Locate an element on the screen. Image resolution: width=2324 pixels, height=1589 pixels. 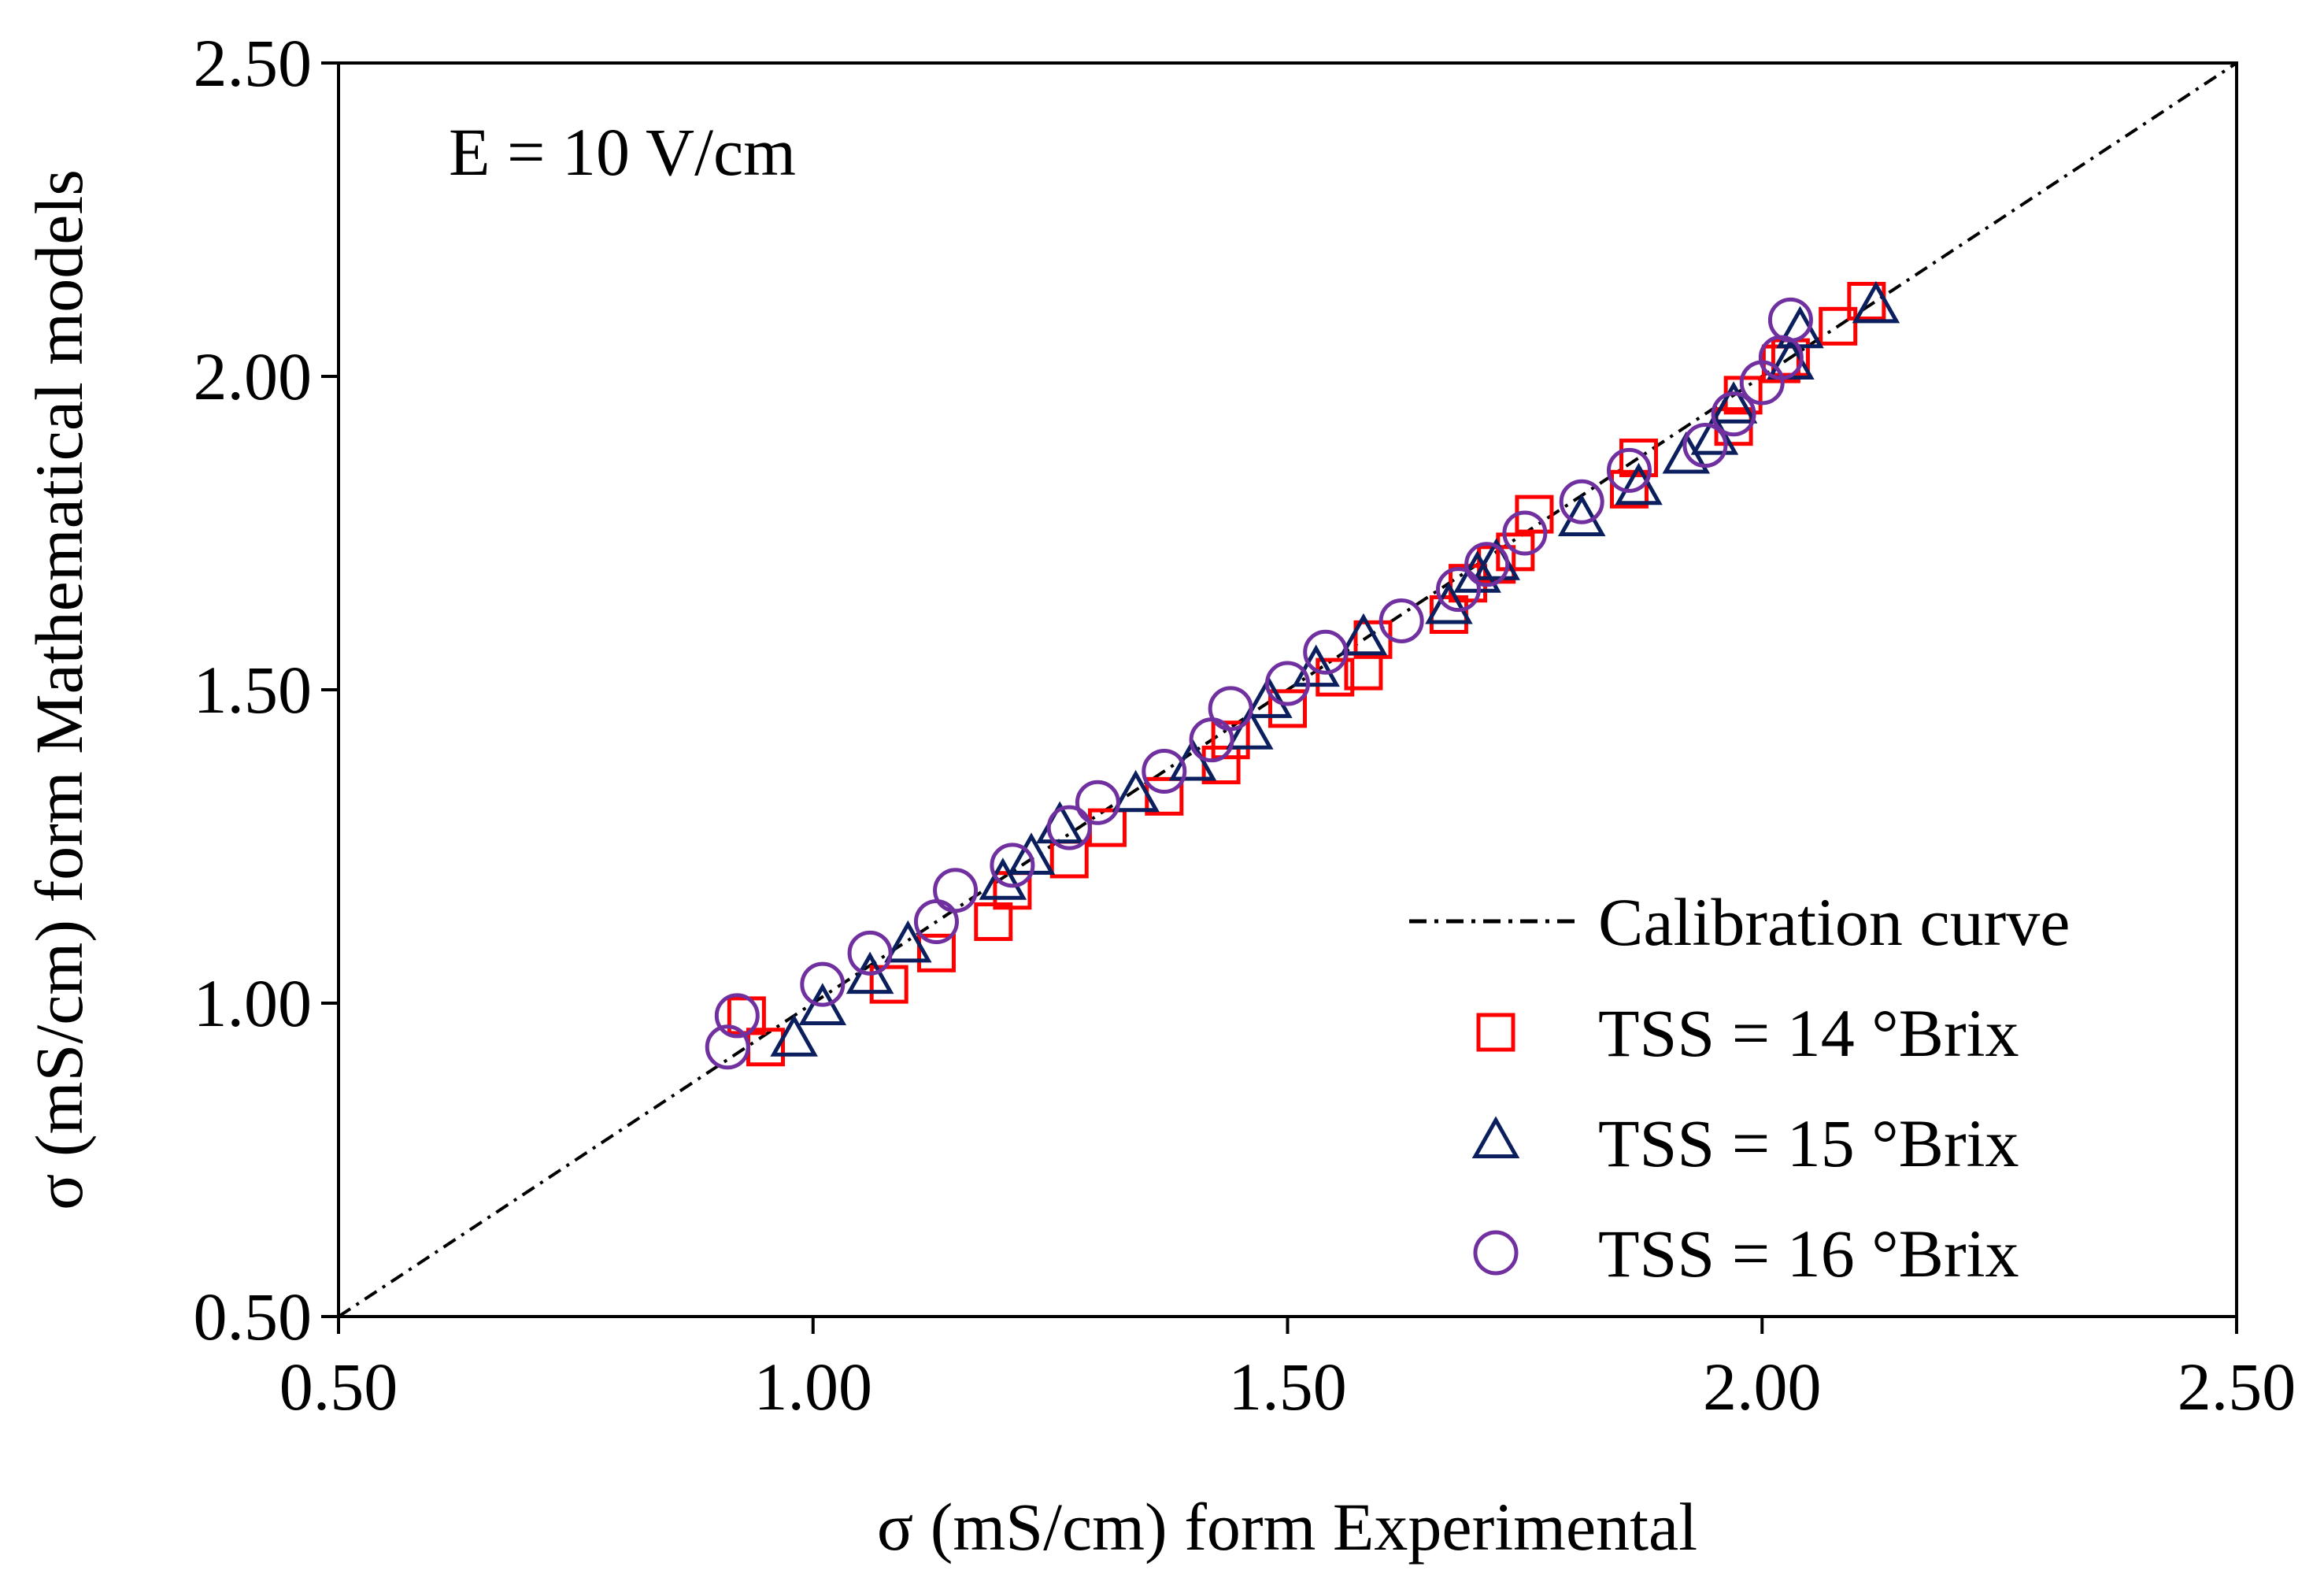
y-tick-label: 1.00 is located at coordinates (253, 1003).